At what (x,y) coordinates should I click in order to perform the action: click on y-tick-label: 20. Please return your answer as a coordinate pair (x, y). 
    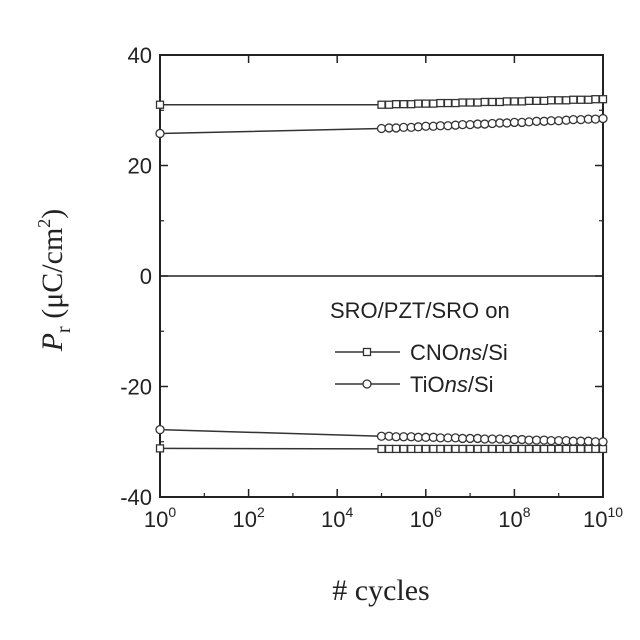
    Looking at the image, I should click on (140, 166).